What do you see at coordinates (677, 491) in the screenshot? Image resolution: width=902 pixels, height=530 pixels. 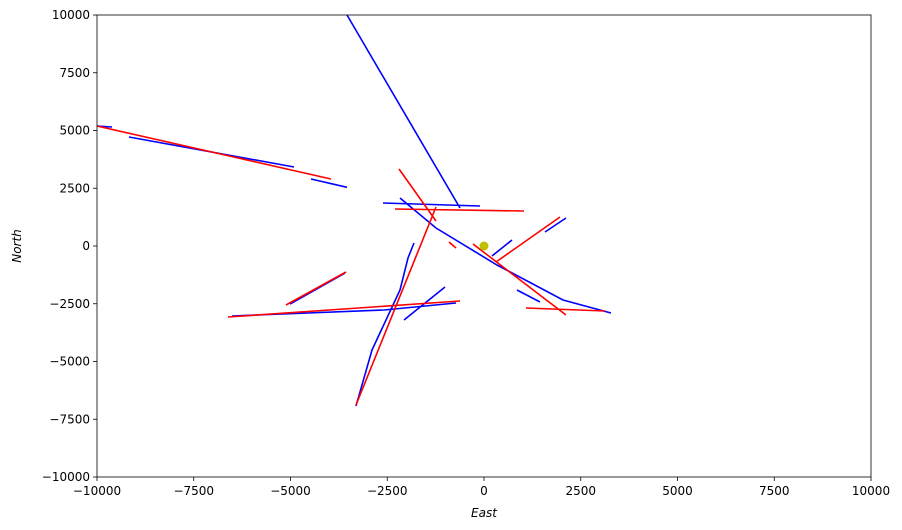 I see `x-tick-label: 5000` at bounding box center [677, 491].